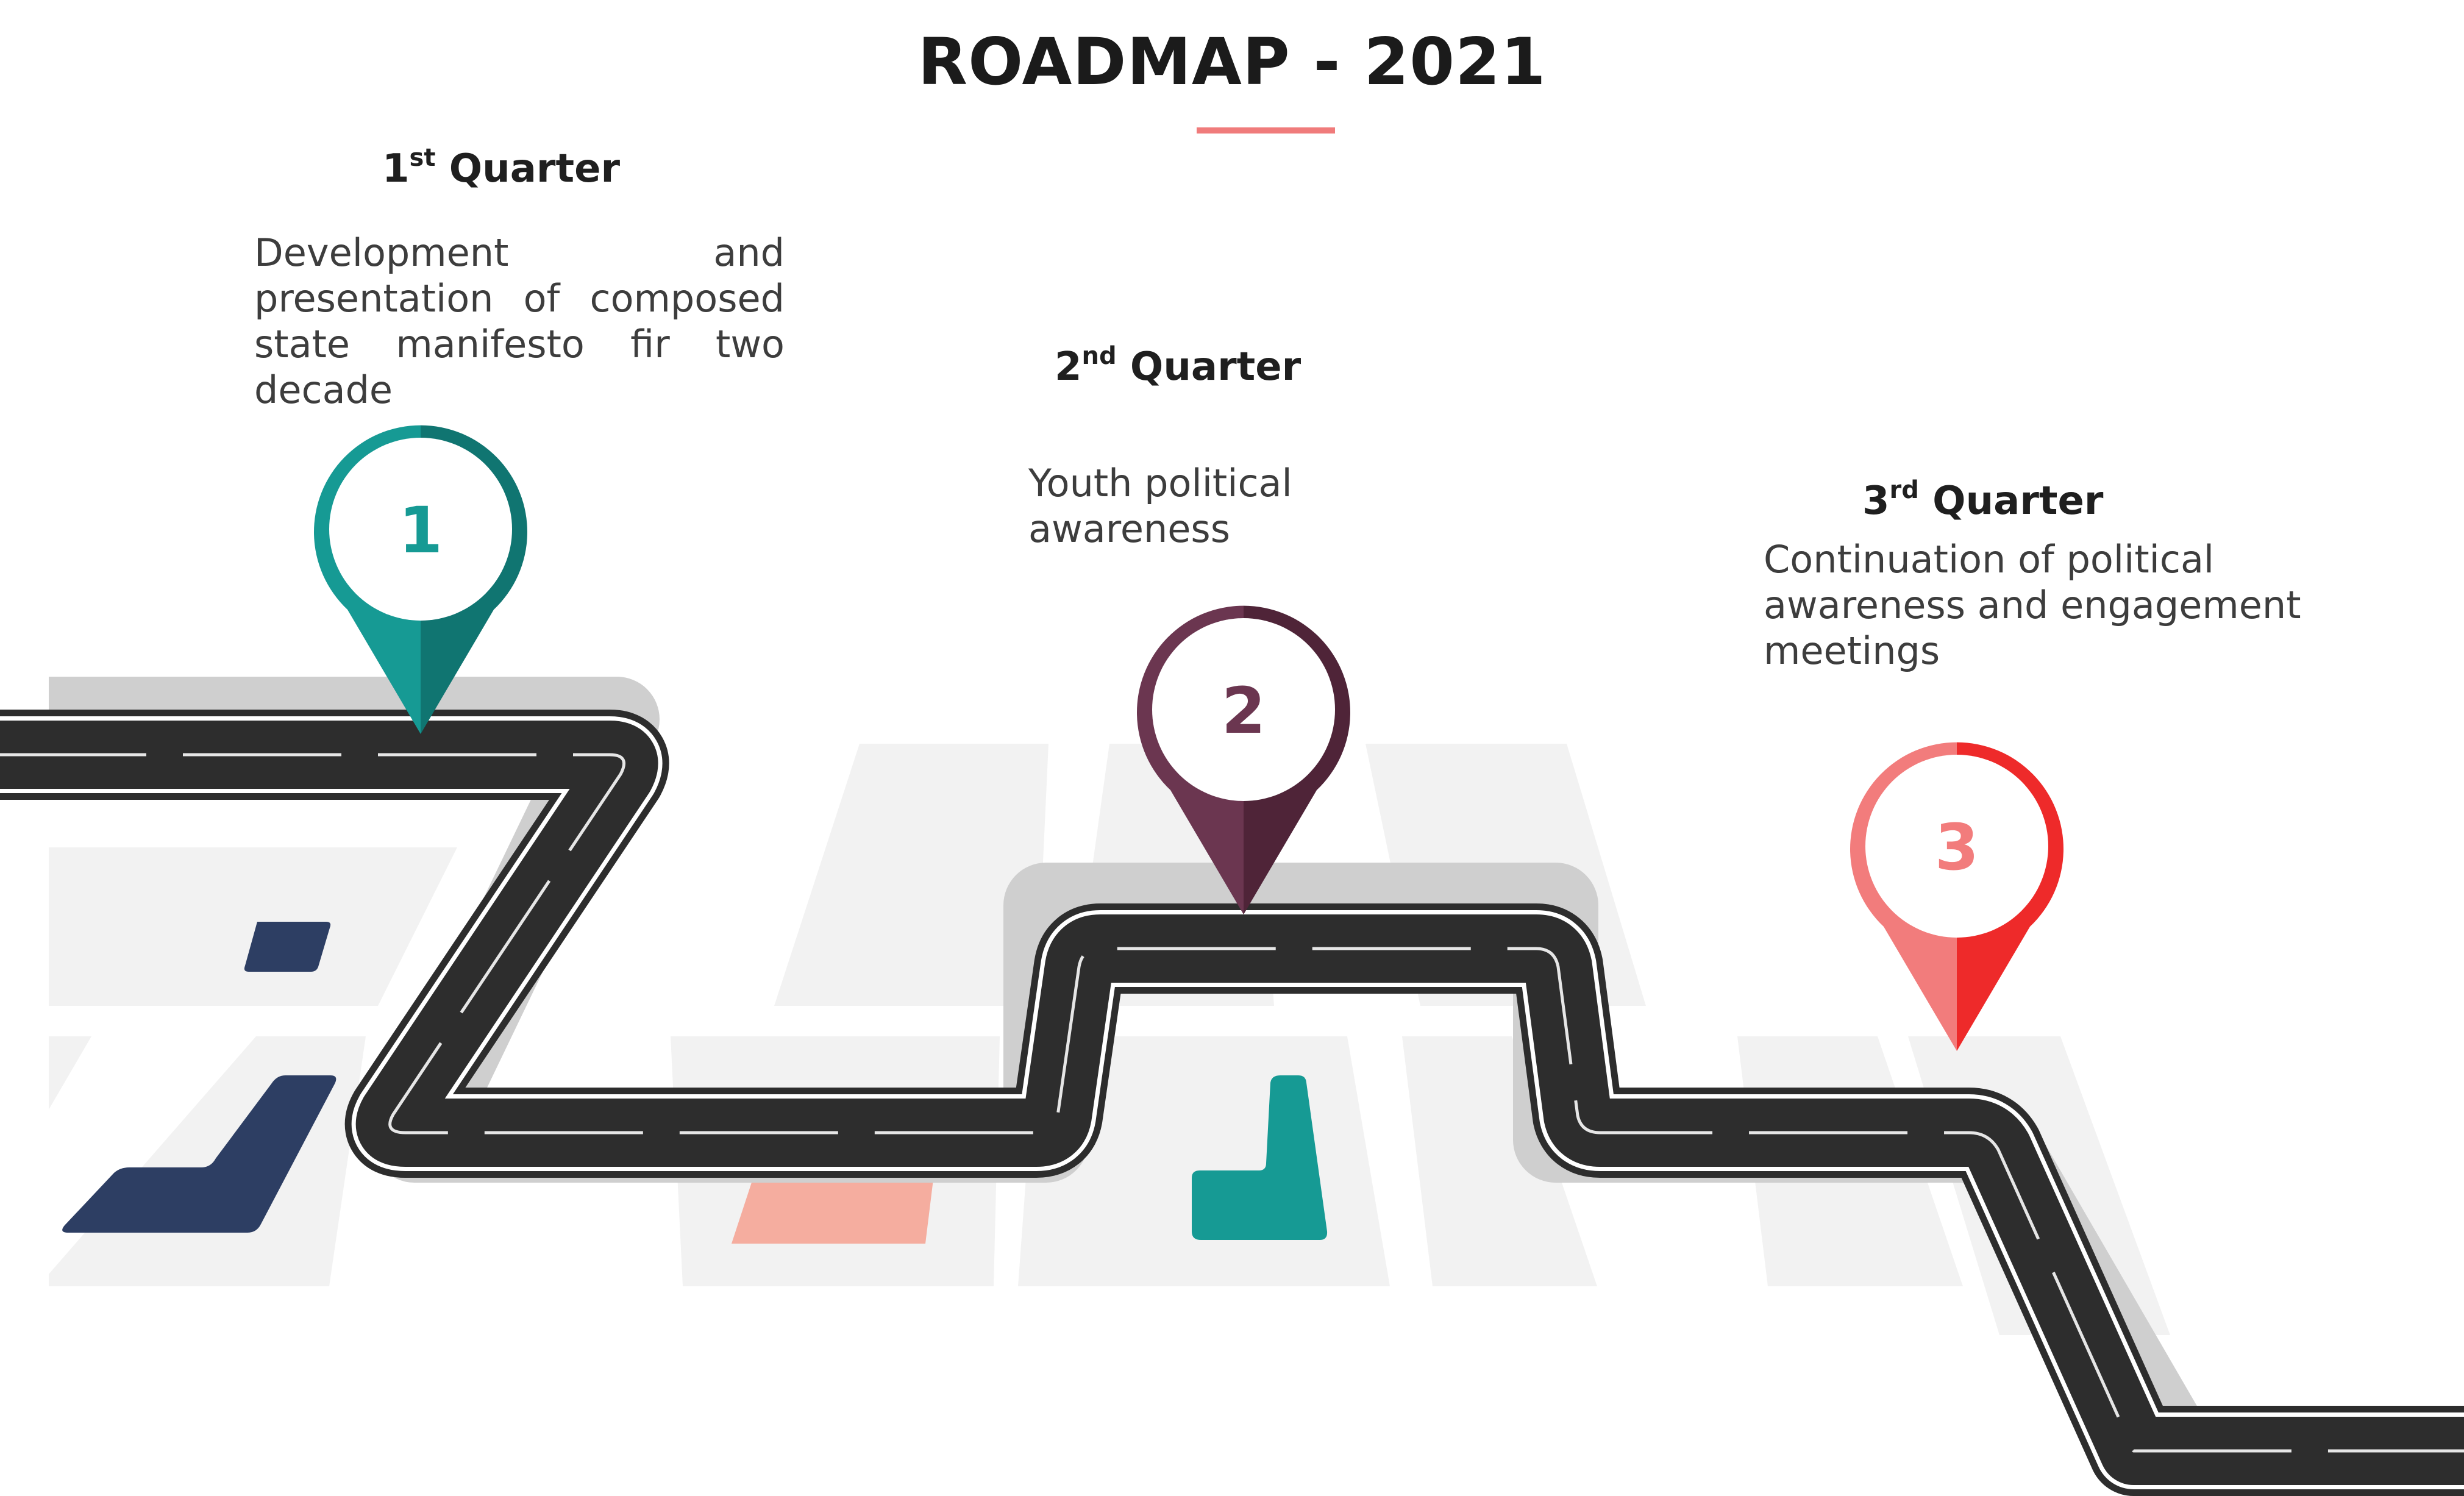  I want to click on page-title: ROADMAP - 2021, so click(1232, 62).